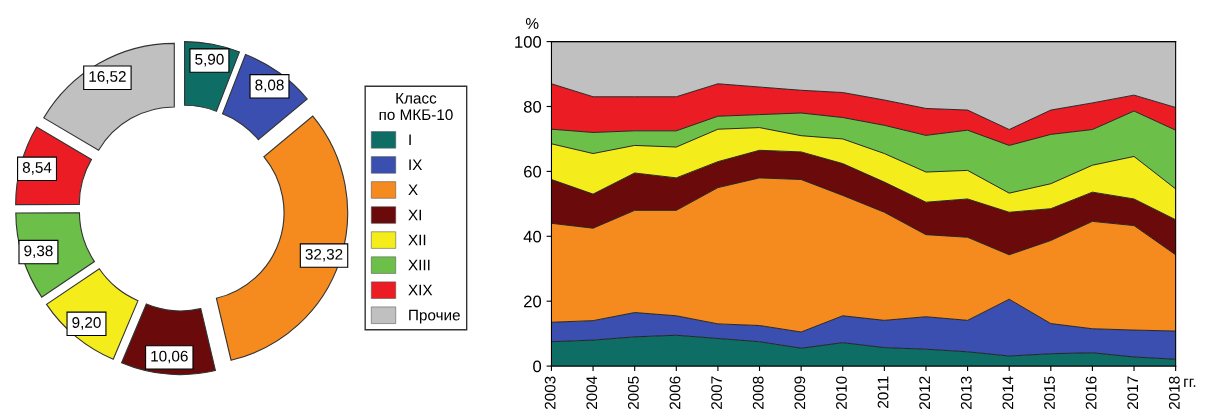 Image resolution: width=1212 pixels, height=416 pixels. What do you see at coordinates (633, 393) in the screenshot?
I see `x-tick-label: 2005` at bounding box center [633, 393].